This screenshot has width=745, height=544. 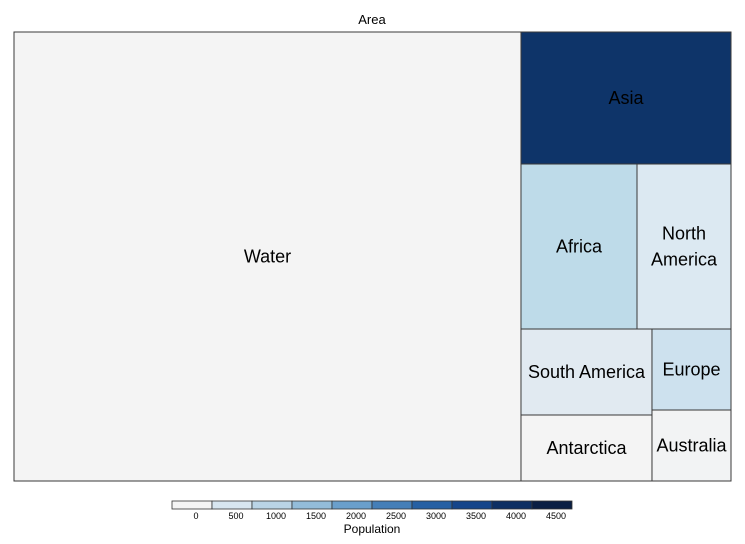 I want to click on tile-antarctica: Antarctica, so click(x=586, y=448).